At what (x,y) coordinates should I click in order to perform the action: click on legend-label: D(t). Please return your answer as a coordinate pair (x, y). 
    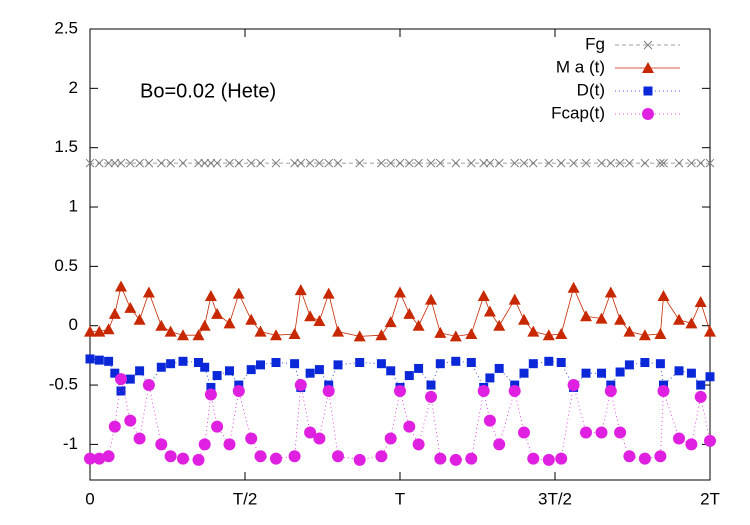
    Looking at the image, I should click on (591, 89).